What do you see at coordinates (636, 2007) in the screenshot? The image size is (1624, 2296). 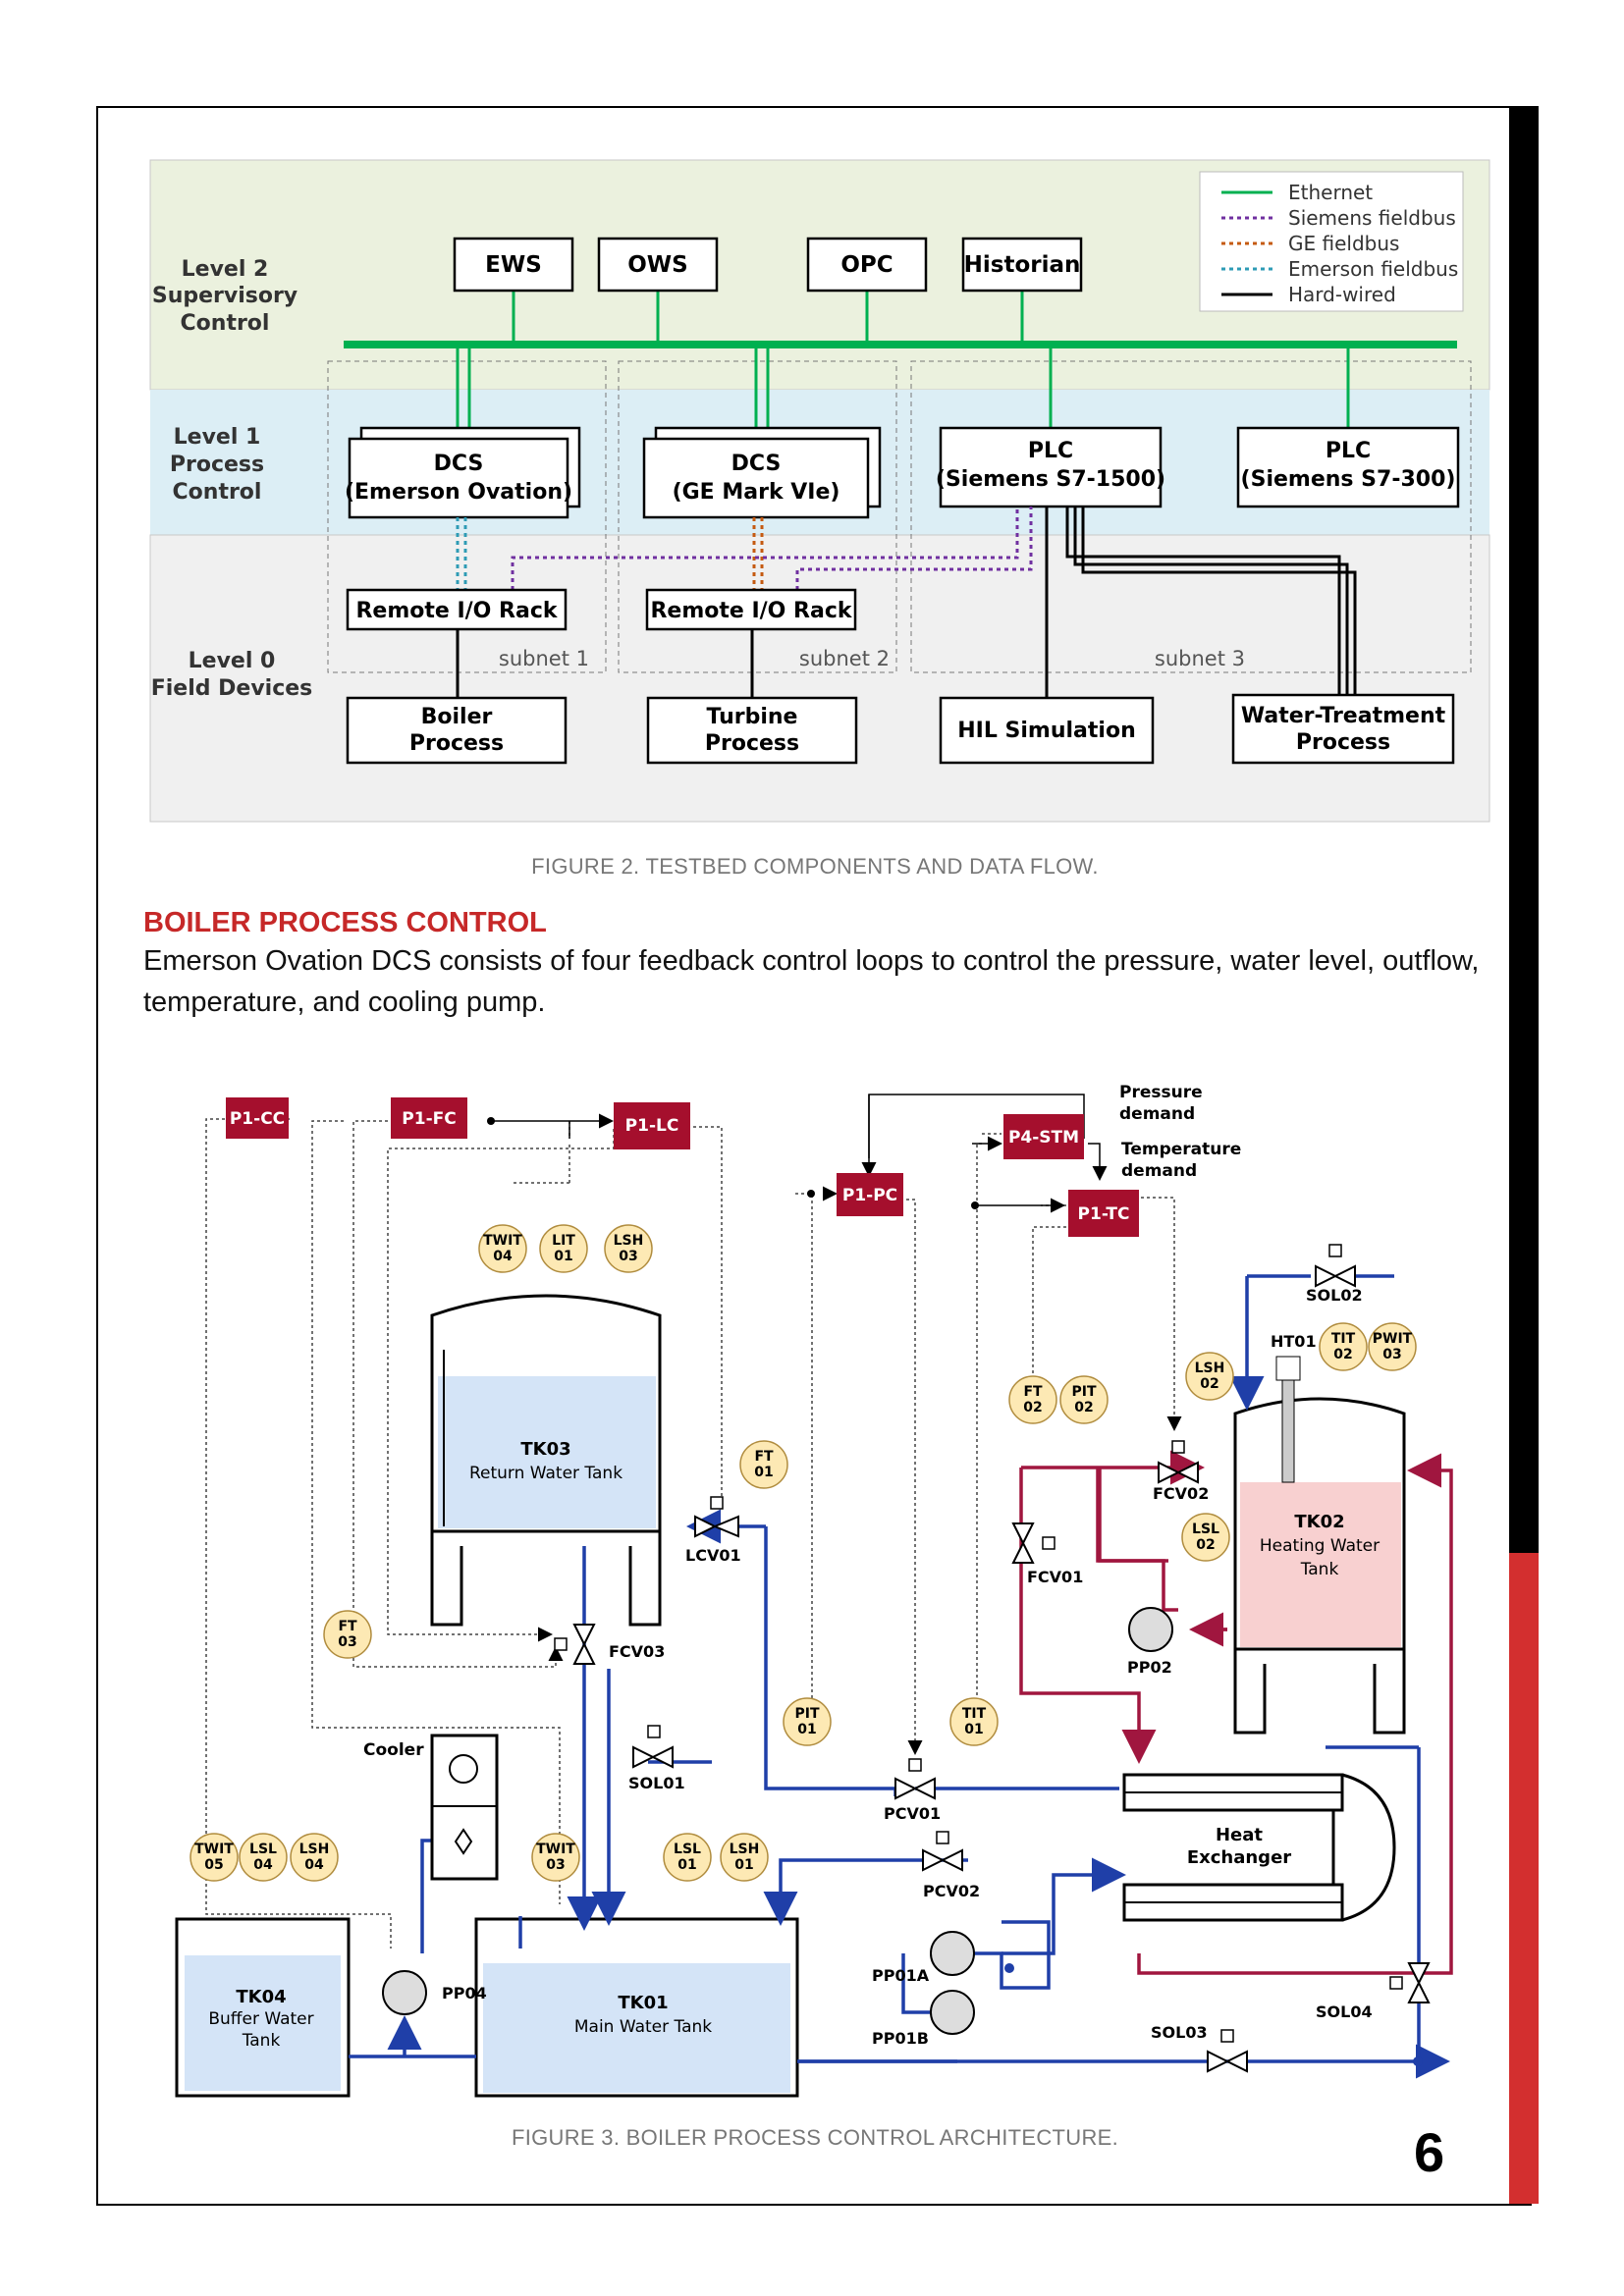 I see `tk01-main-water-tank: TK01 Main Water Tank` at bounding box center [636, 2007].